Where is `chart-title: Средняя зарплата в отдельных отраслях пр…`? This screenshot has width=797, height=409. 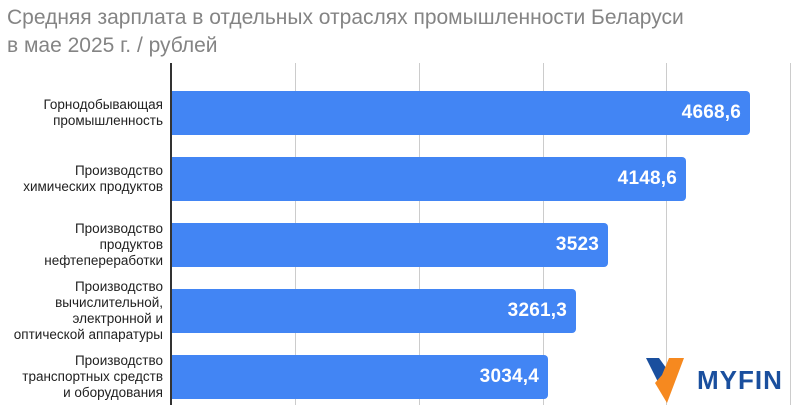
chart-title: Средняя зарплата в отдельных отраслях пр… is located at coordinates (345, 31).